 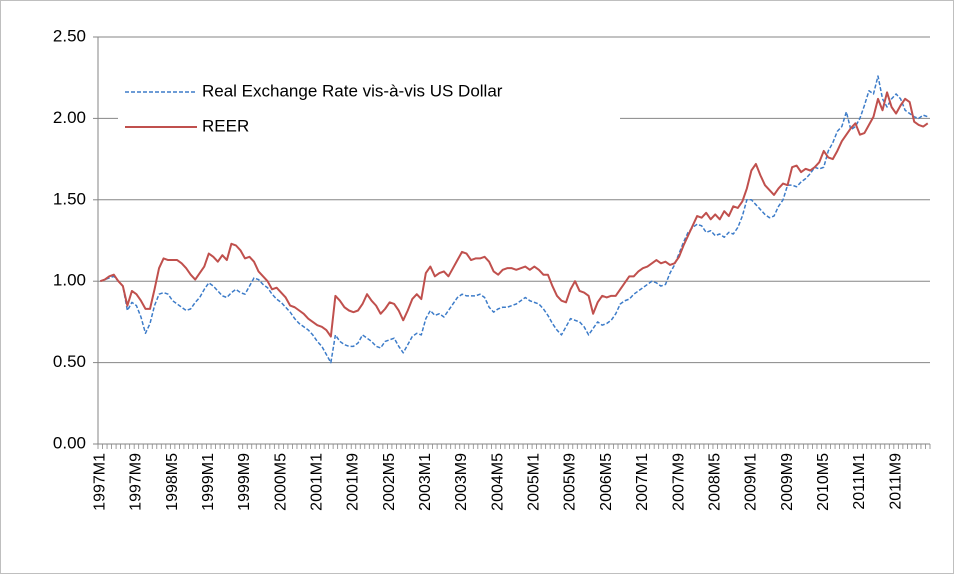 I want to click on x-tick-label: 2011M1, so click(x=859, y=481).